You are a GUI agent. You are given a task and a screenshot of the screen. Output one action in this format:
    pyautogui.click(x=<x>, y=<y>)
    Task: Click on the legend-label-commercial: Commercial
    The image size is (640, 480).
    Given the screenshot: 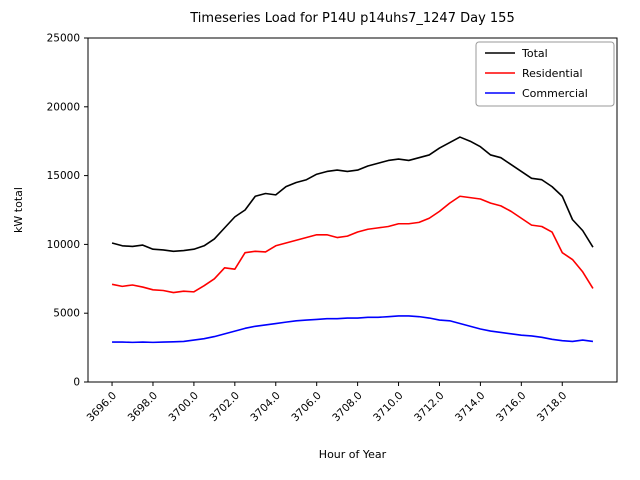 What is the action you would take?
    pyautogui.click(x=555, y=93)
    